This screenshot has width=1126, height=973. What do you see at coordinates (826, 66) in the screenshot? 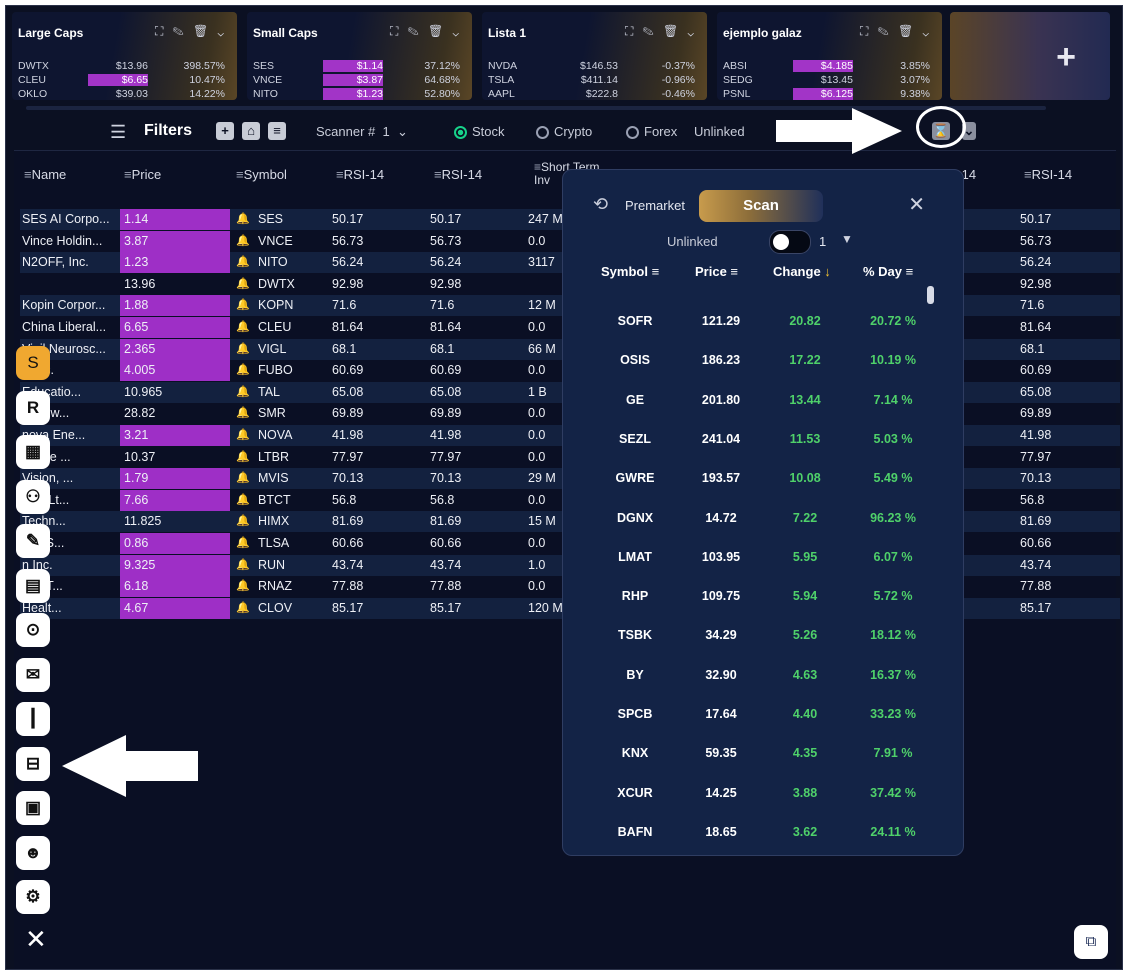
I see `watchlist-row: ABSI $4.185 3.85%` at bounding box center [826, 66].